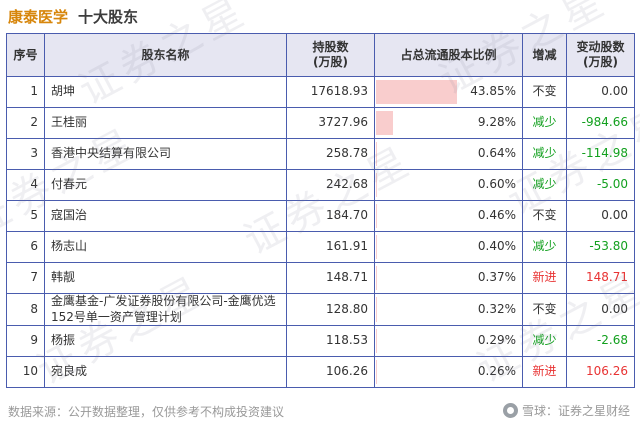 The image size is (640, 430). What do you see at coordinates (25, 247) in the screenshot?
I see `cell-rank: 6` at bounding box center [25, 247].